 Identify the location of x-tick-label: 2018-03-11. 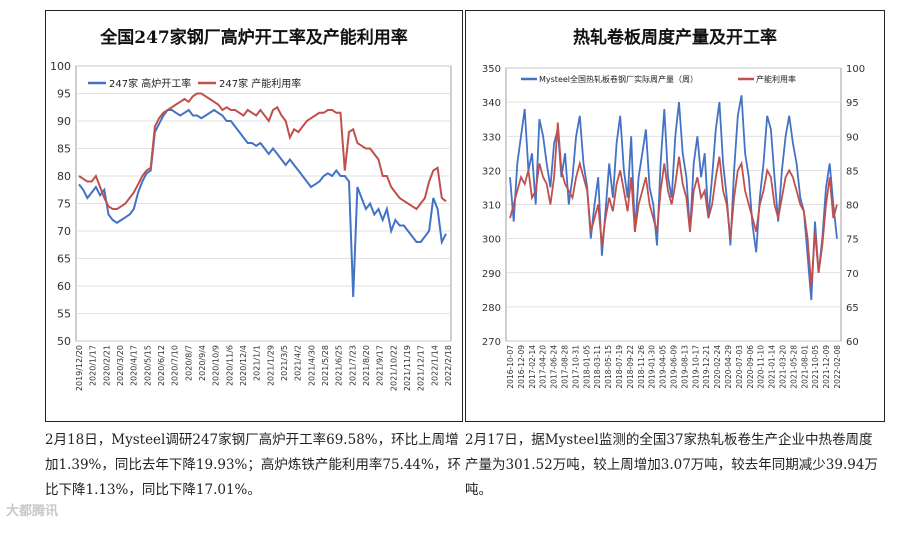
(597, 367).